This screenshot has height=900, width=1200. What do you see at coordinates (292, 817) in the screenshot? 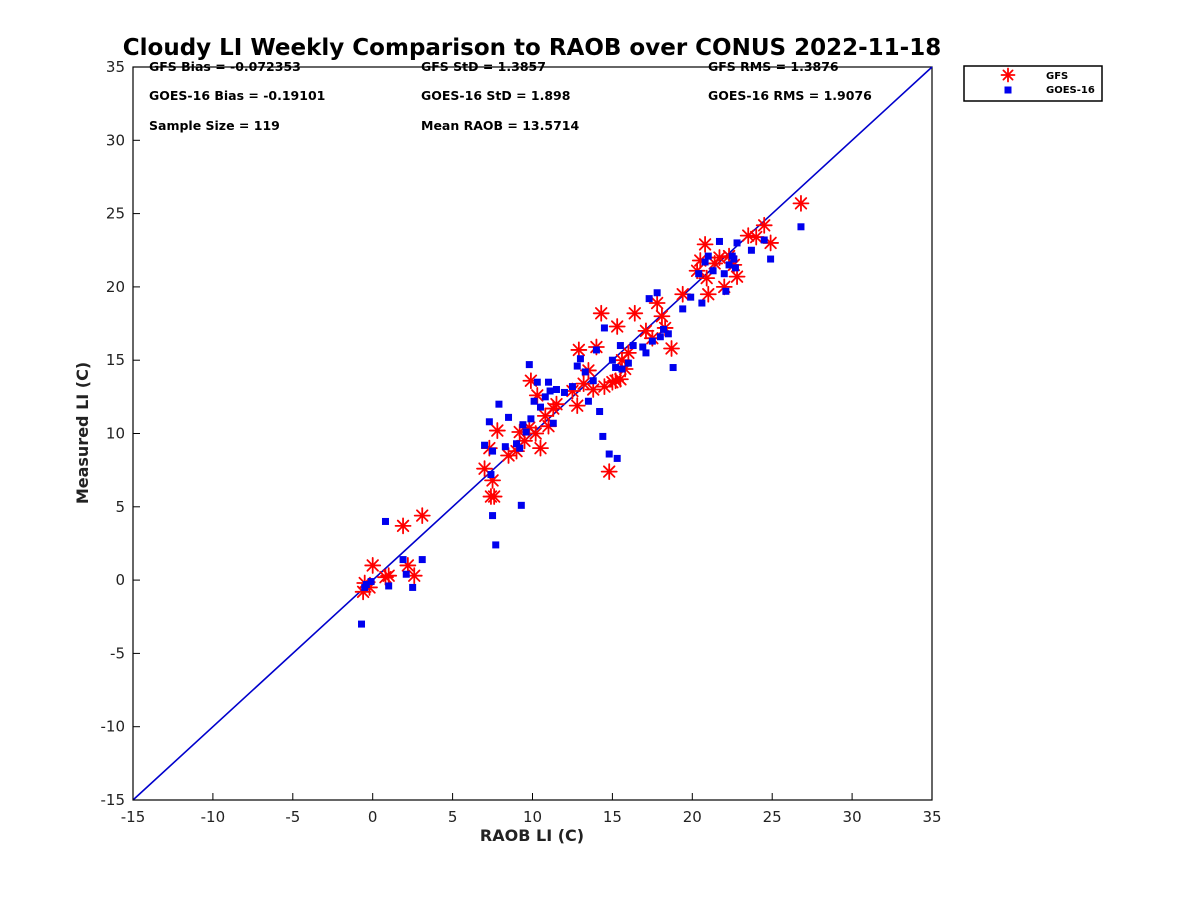
I see `x-tick-label: -5` at bounding box center [292, 817].